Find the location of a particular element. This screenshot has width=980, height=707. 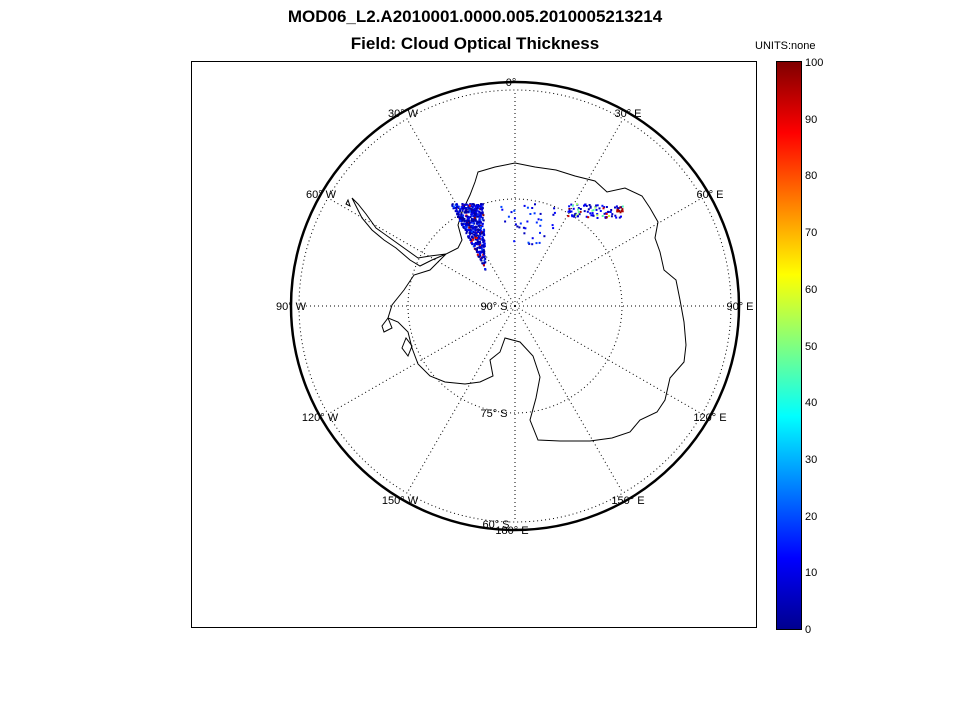

colorbar-tick-label: 90 is located at coordinates (811, 119).